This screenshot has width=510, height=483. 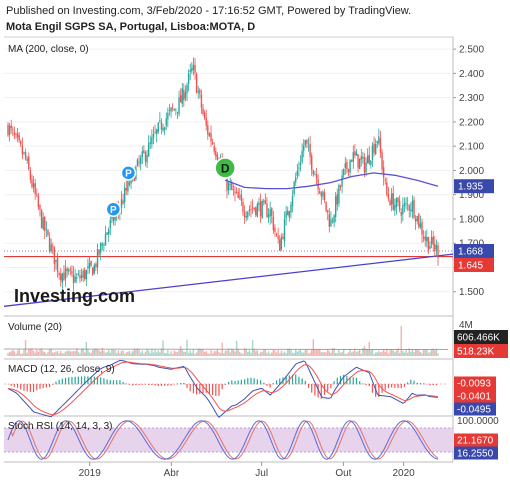 What do you see at coordinates (170, 187) in the screenshot?
I see `signal-markers: P P D` at bounding box center [170, 187].